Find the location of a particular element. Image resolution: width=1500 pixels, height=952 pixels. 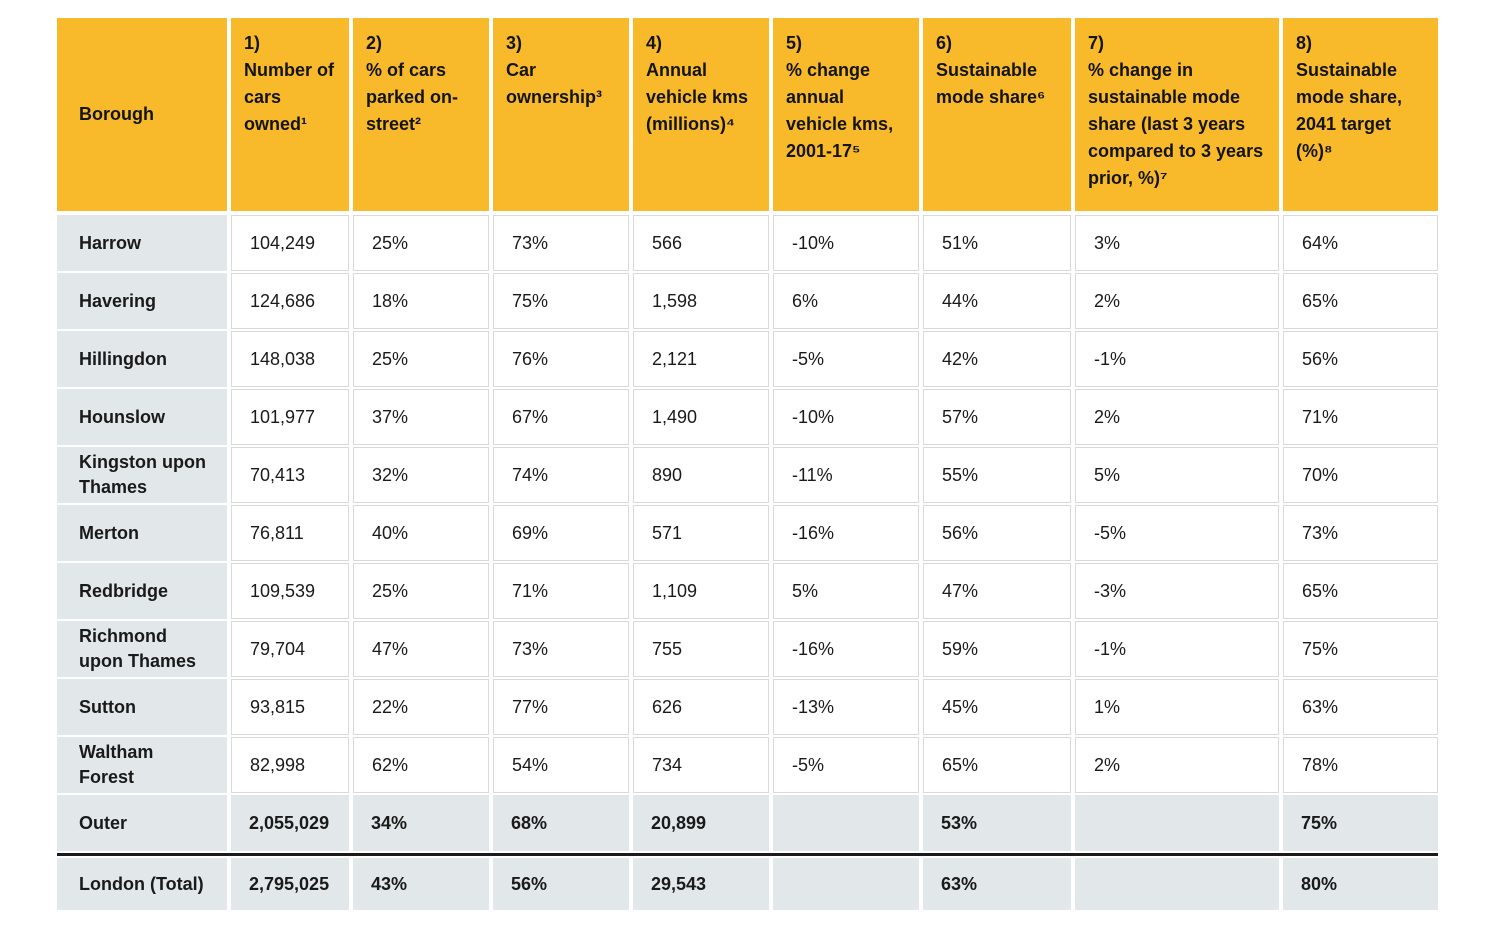

data-cell: 68% is located at coordinates (561, 823).